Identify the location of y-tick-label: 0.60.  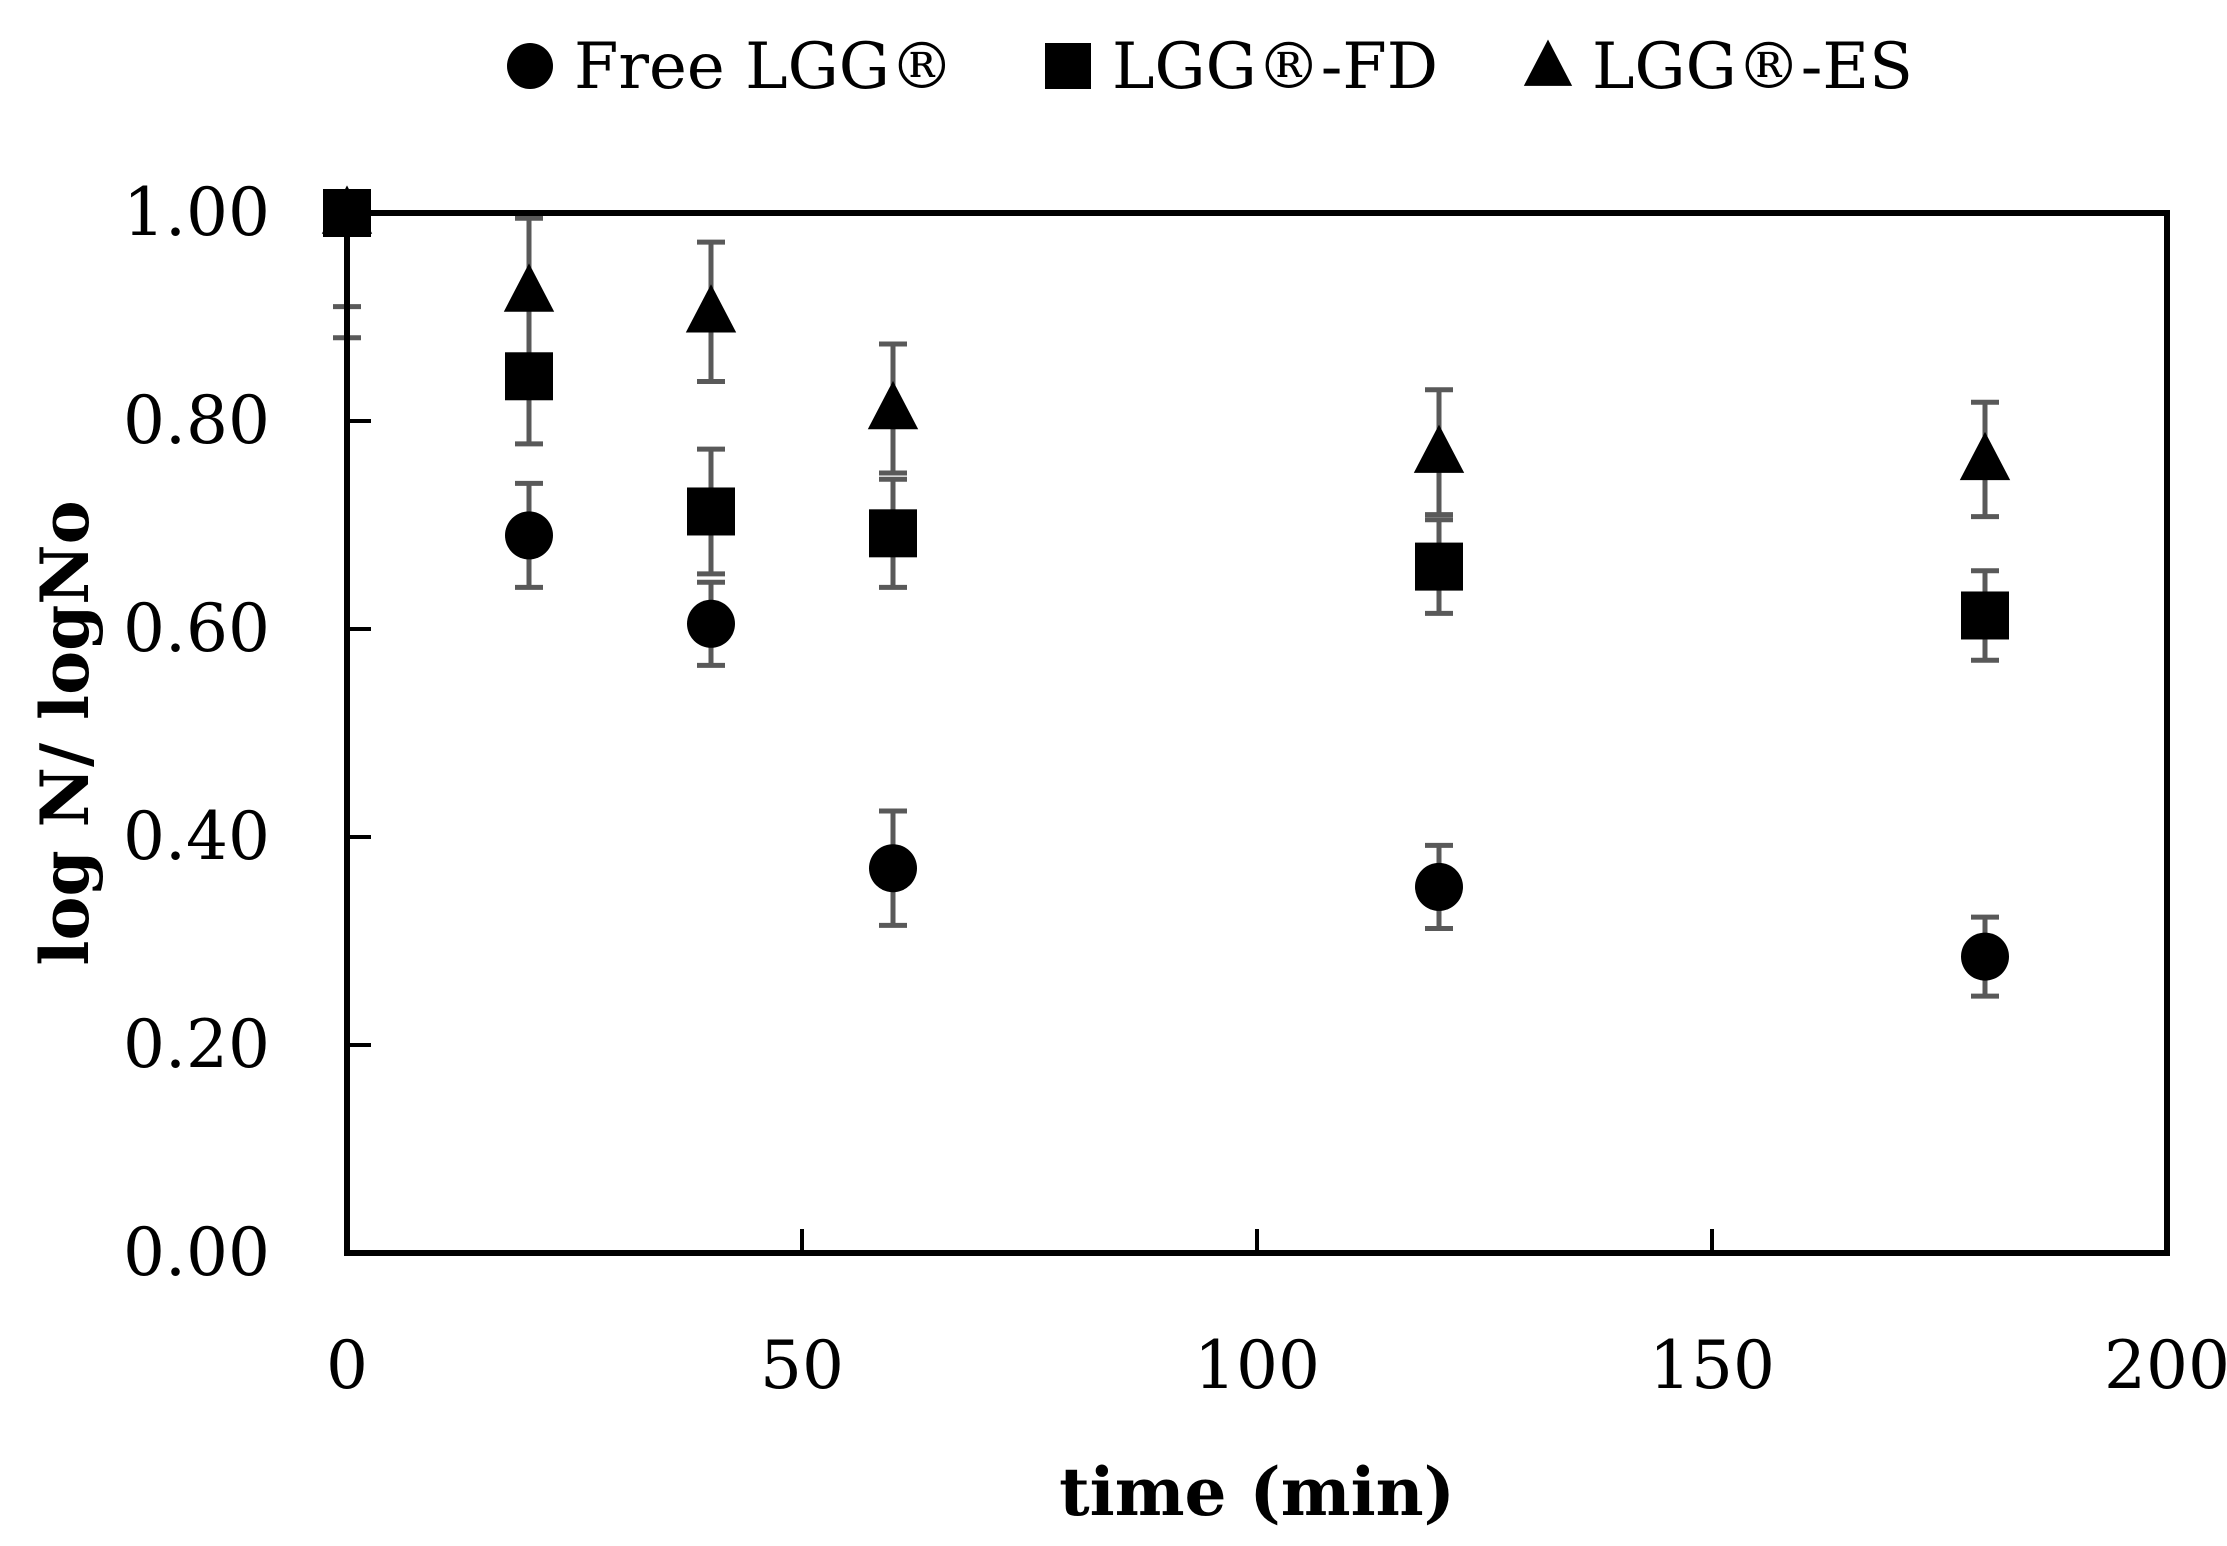
(196, 628).